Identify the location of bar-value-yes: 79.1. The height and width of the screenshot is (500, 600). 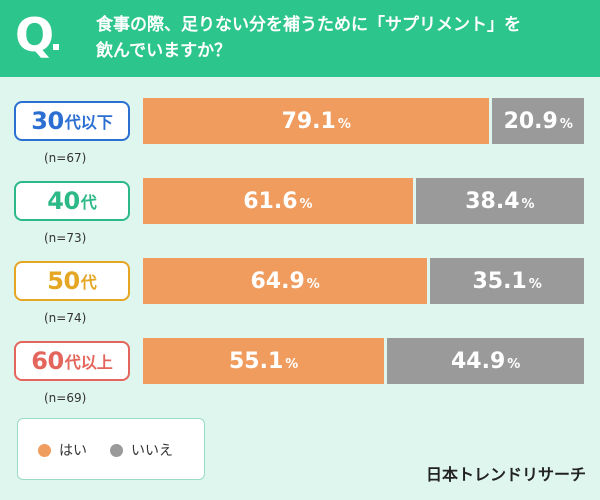
(308, 121).